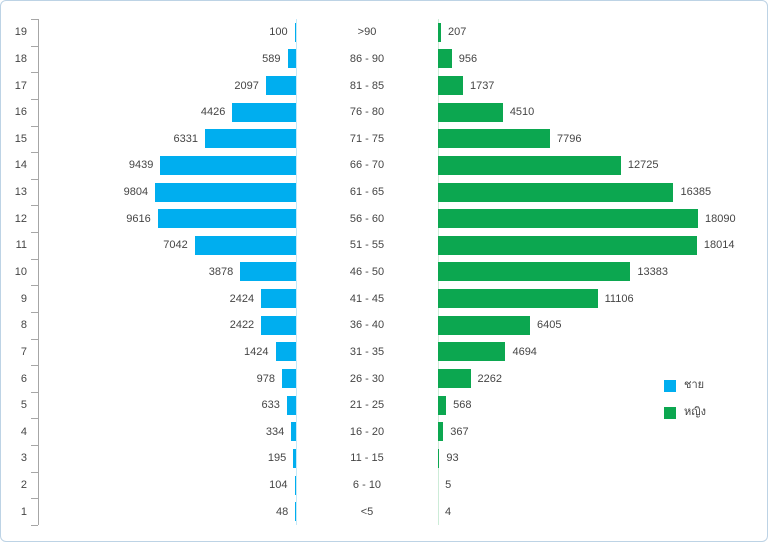 This screenshot has width=768, height=542. Describe the element at coordinates (221, 271) in the screenshot. I see `male-value-label: 3878` at that location.